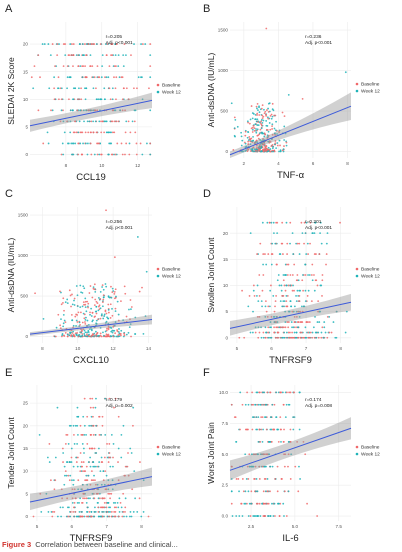 The image size is (402, 552). Describe the element at coordinates (26, 44) in the screenshot. I see `y-tick-label: 20` at that location.